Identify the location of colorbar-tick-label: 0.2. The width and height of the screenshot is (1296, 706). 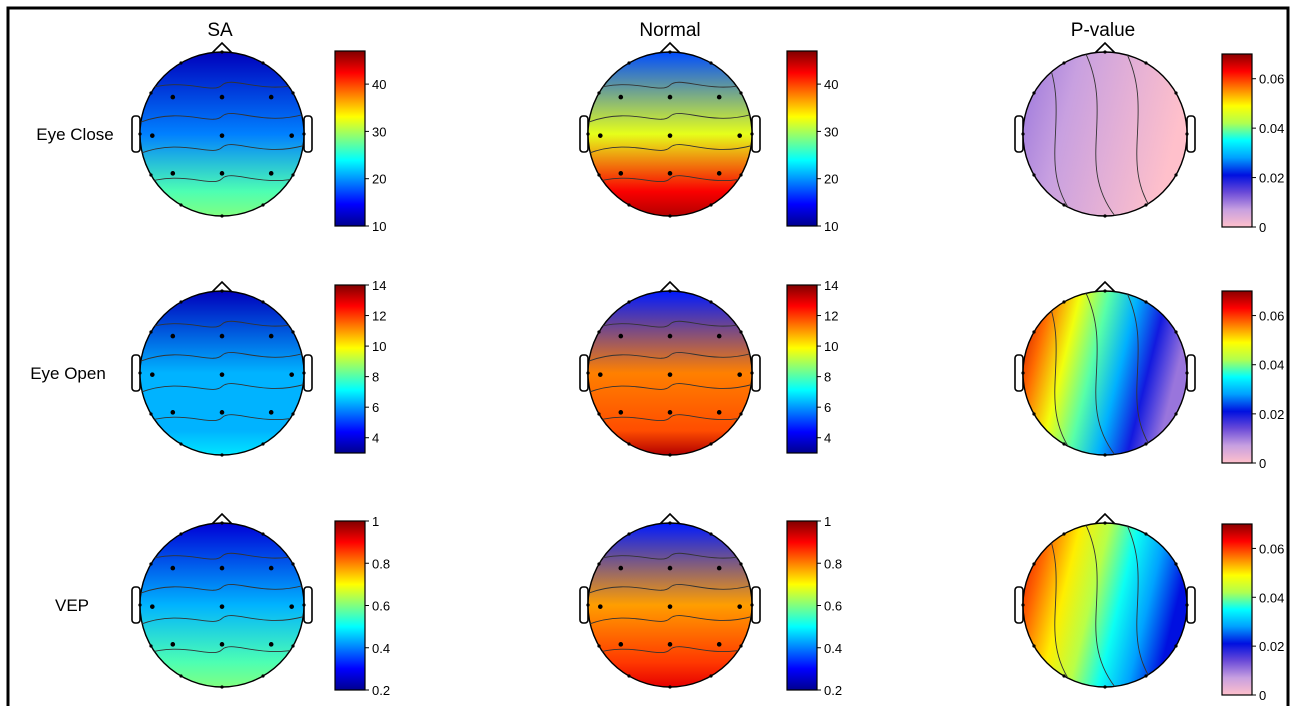
(833, 690).